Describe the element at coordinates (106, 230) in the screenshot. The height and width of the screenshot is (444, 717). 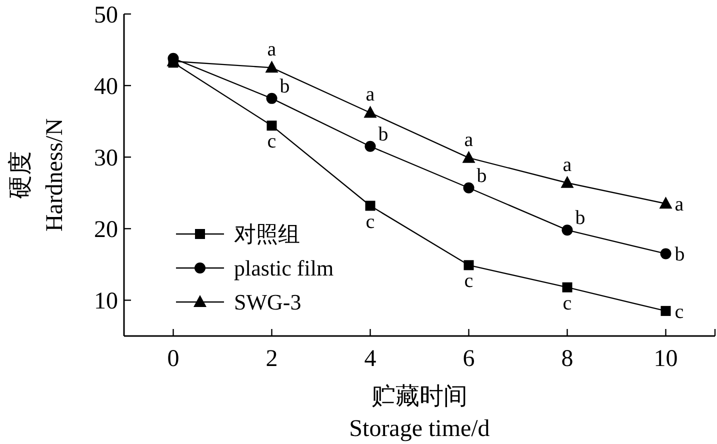
I see `y-tick-label: 20` at that location.